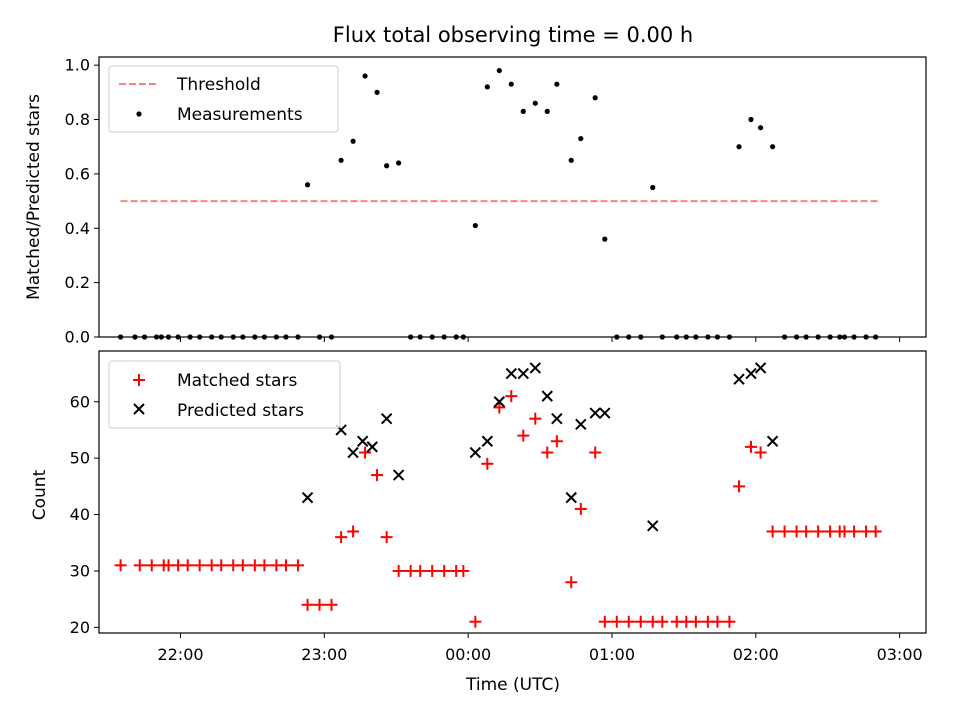 Image resolution: width=960 pixels, height=720 pixels. What do you see at coordinates (468, 654) in the screenshot?
I see `bottom-xtick-label: 00:00` at bounding box center [468, 654].